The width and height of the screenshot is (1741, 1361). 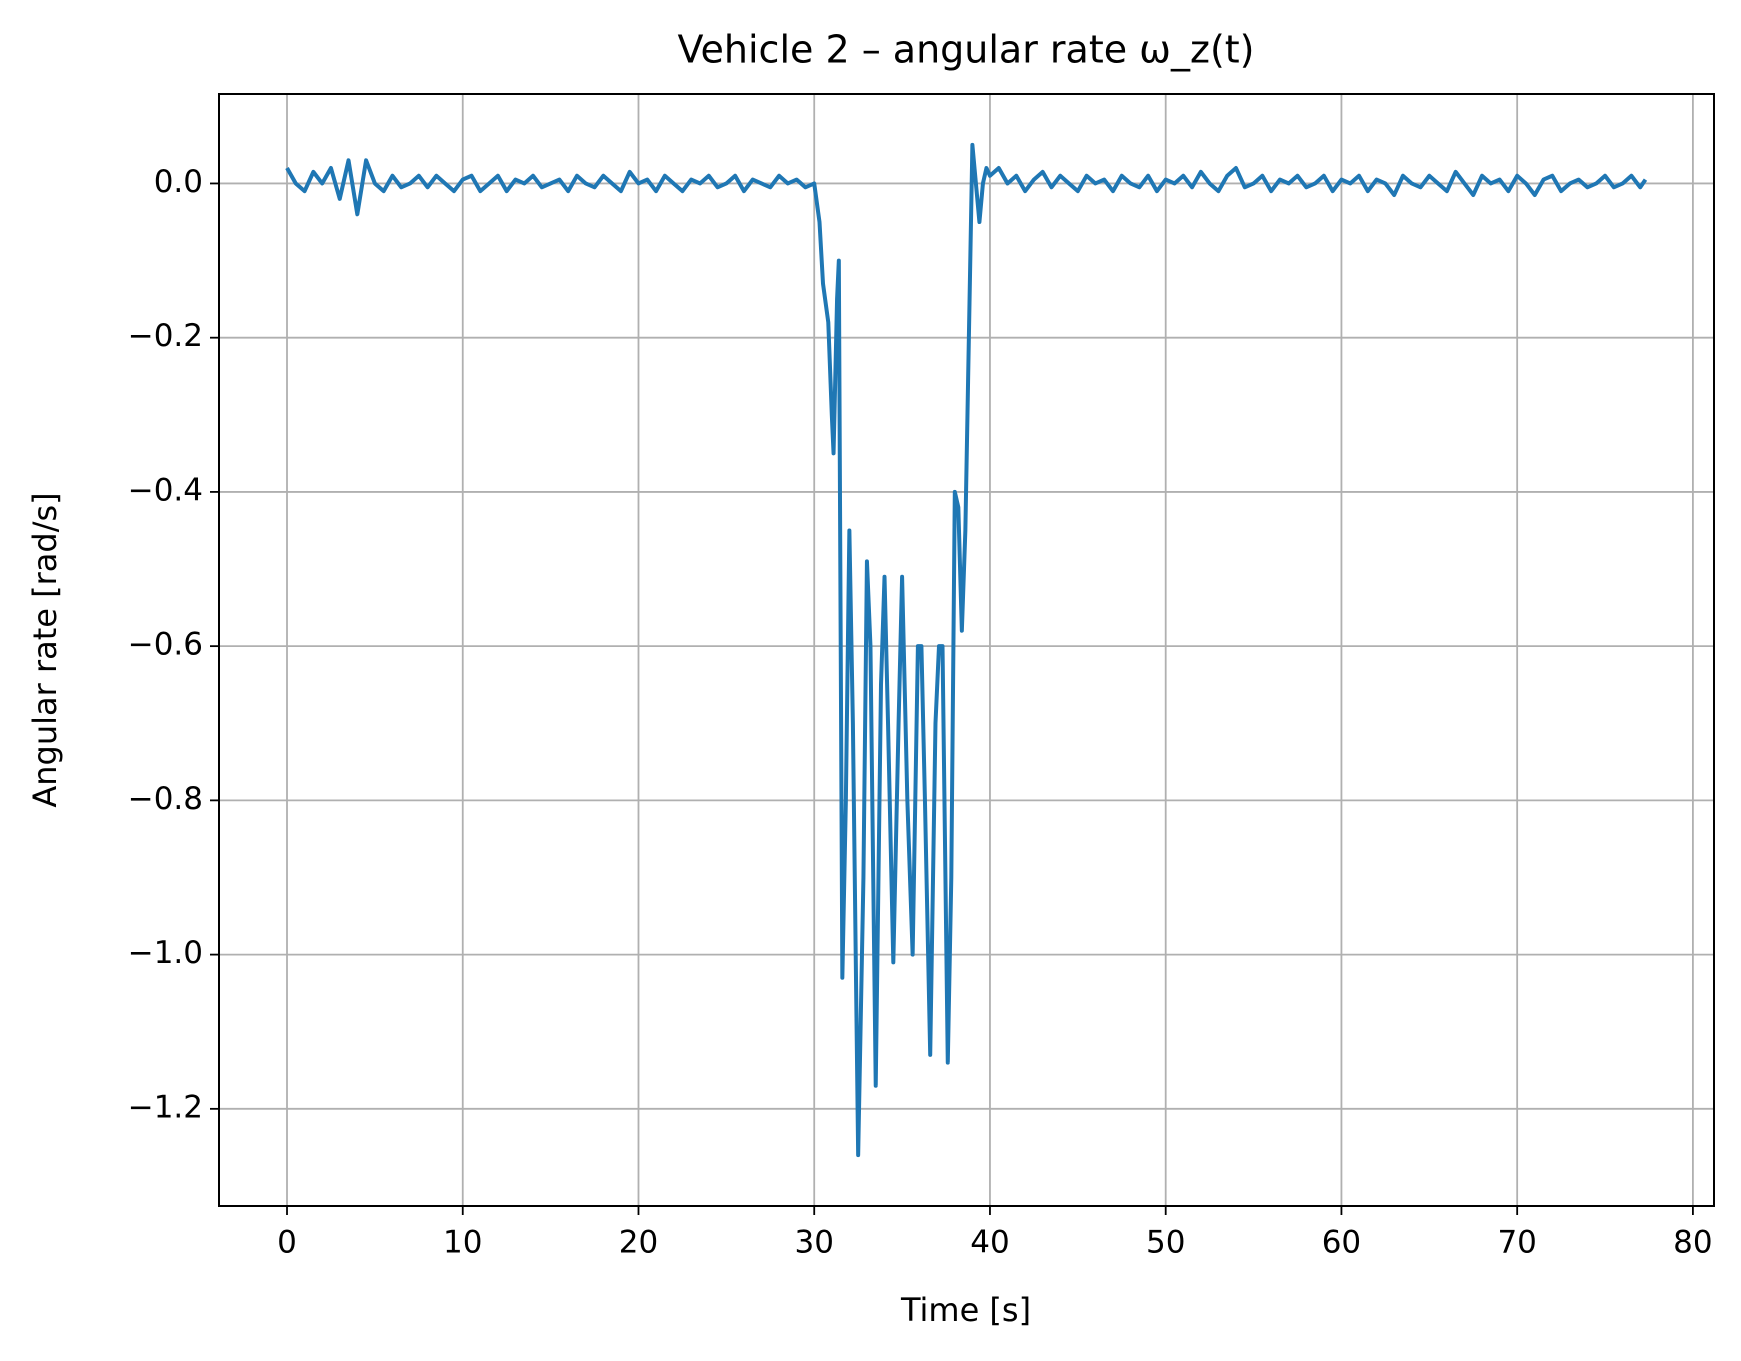 What do you see at coordinates (165, 799) in the screenshot?
I see `y-tick-label: −0.8` at bounding box center [165, 799].